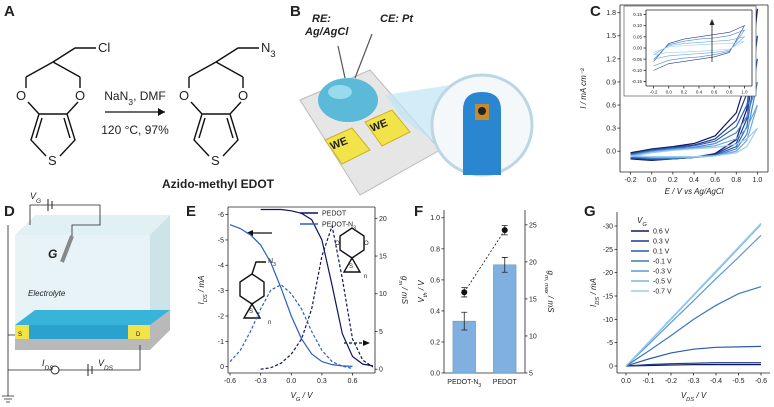  What do you see at coordinates (321, 19) in the screenshot?
I see `electrode-label: RE:` at bounding box center [321, 19].